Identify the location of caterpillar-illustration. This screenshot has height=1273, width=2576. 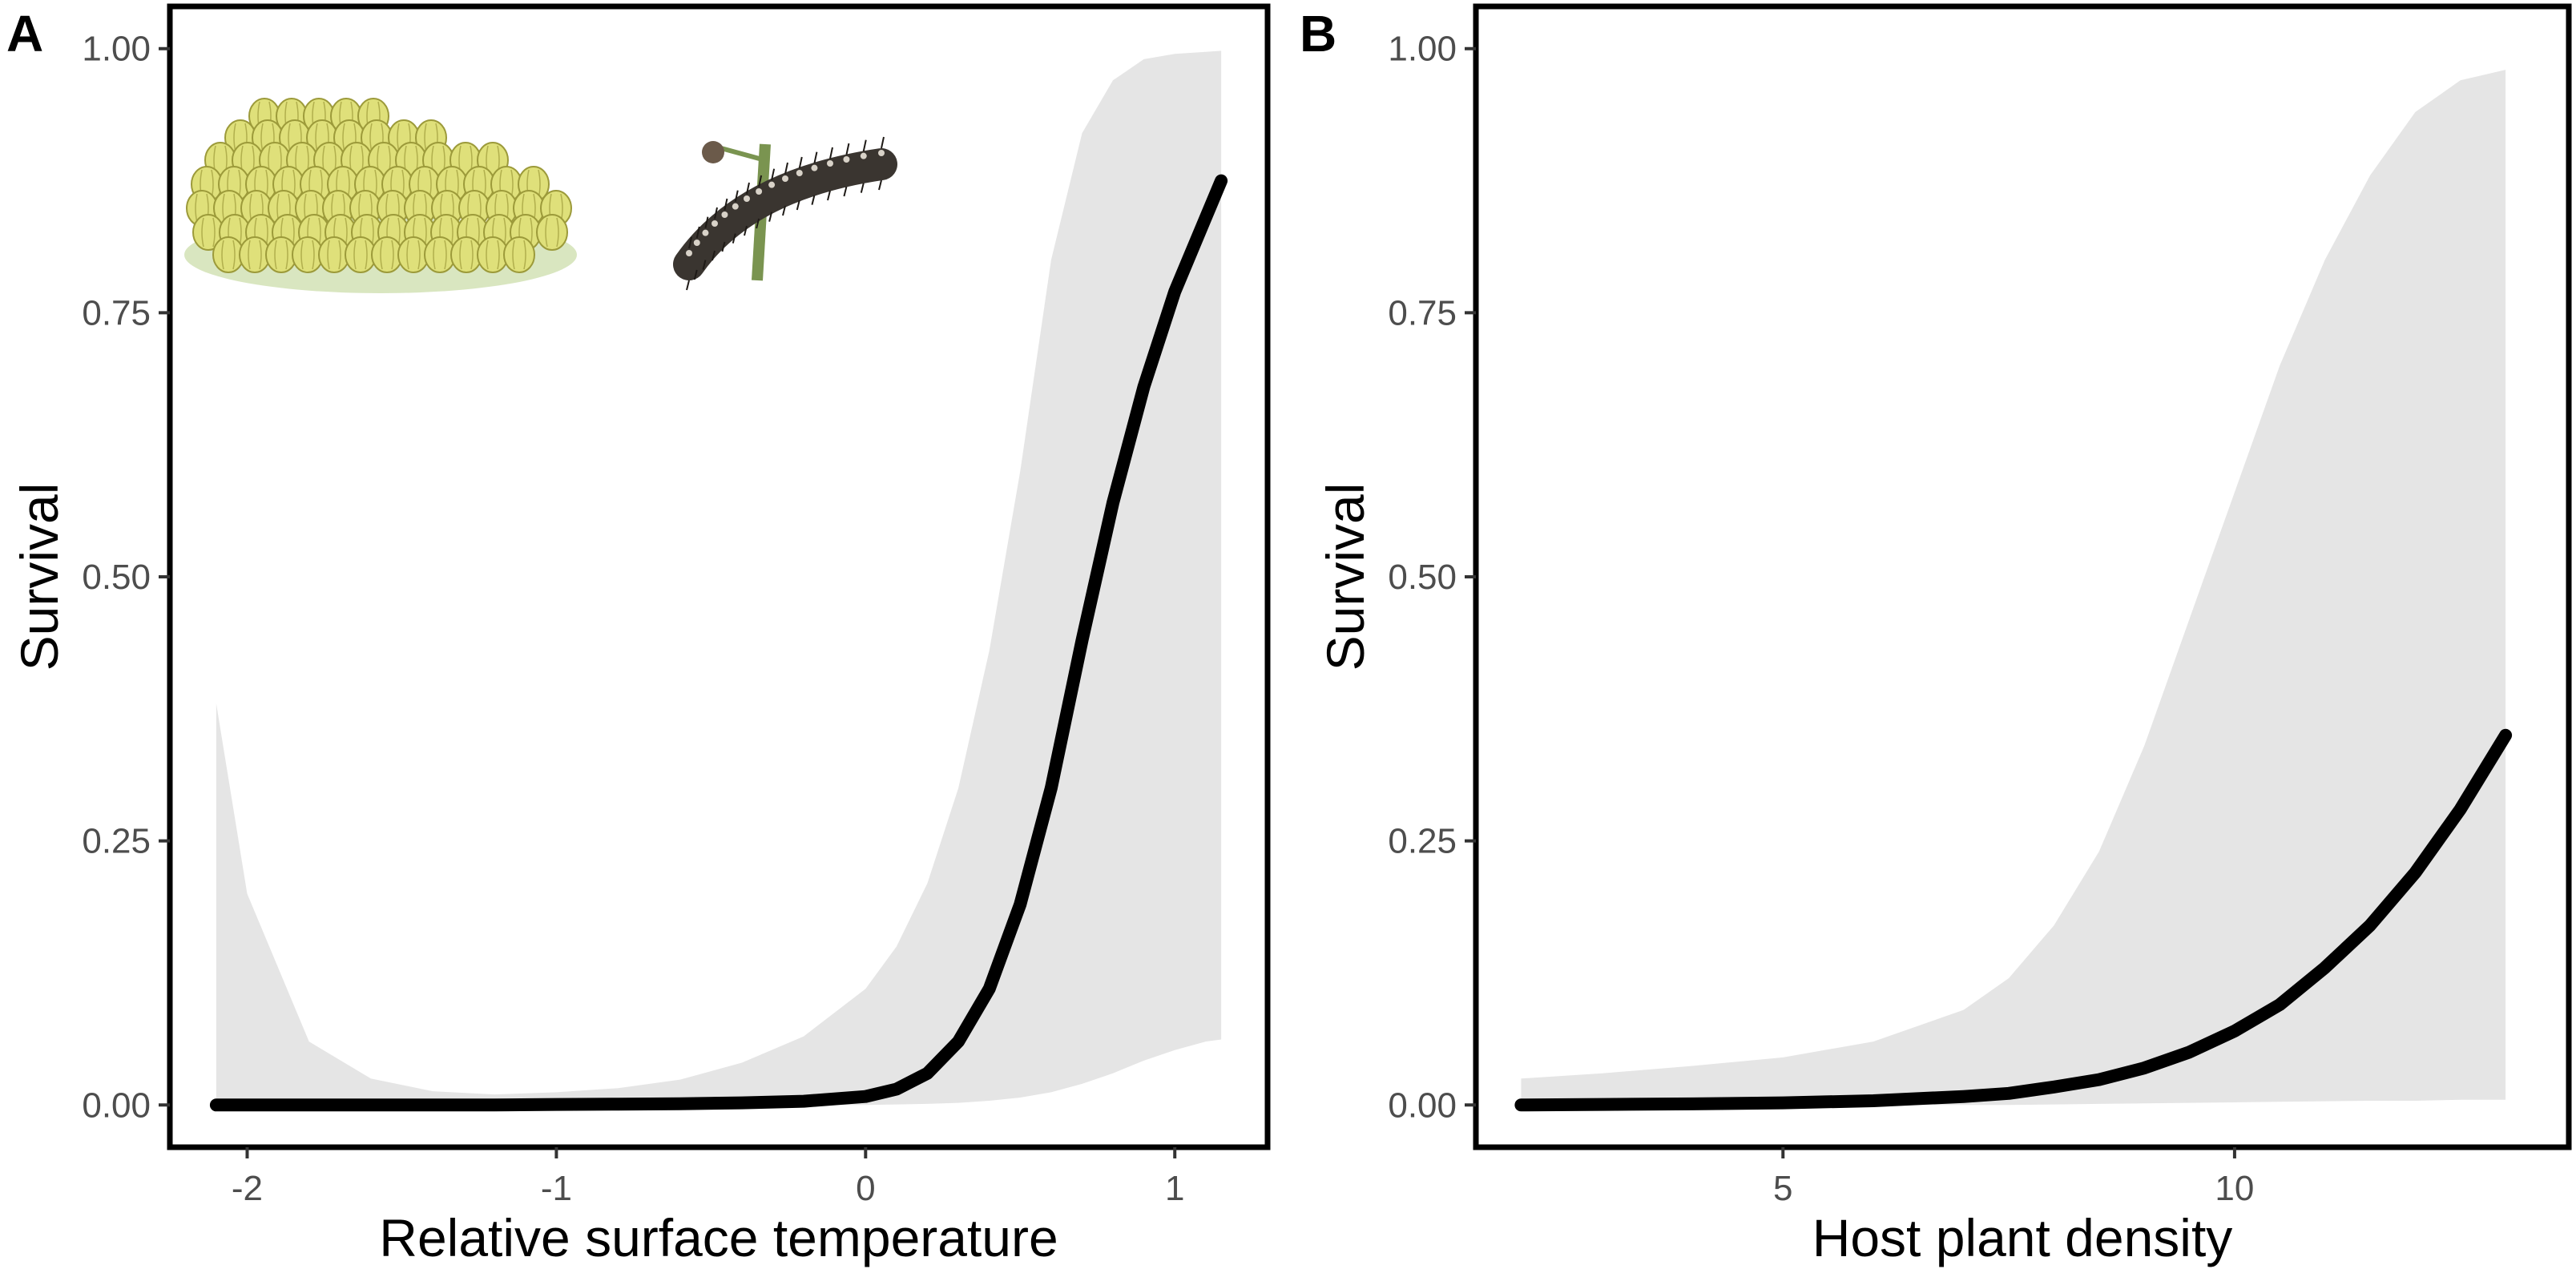
(785, 214).